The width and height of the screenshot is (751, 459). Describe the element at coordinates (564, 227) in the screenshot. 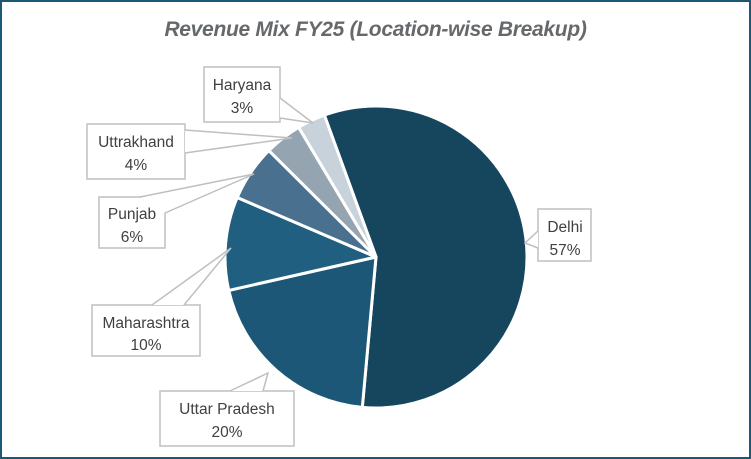

I see `label-delhi: Delhi` at that location.